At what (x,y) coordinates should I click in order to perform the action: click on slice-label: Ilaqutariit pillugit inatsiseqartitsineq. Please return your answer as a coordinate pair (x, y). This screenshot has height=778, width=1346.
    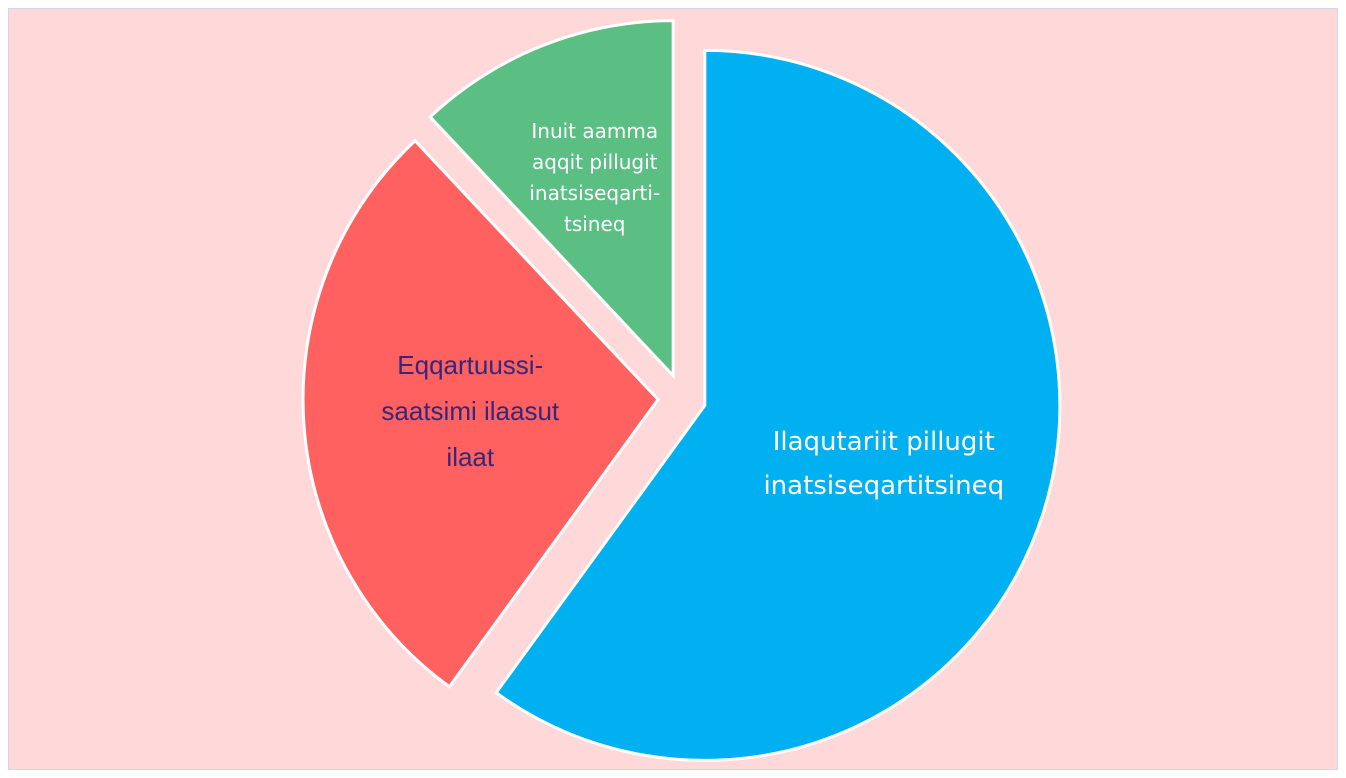
    Looking at the image, I should click on (884, 463).